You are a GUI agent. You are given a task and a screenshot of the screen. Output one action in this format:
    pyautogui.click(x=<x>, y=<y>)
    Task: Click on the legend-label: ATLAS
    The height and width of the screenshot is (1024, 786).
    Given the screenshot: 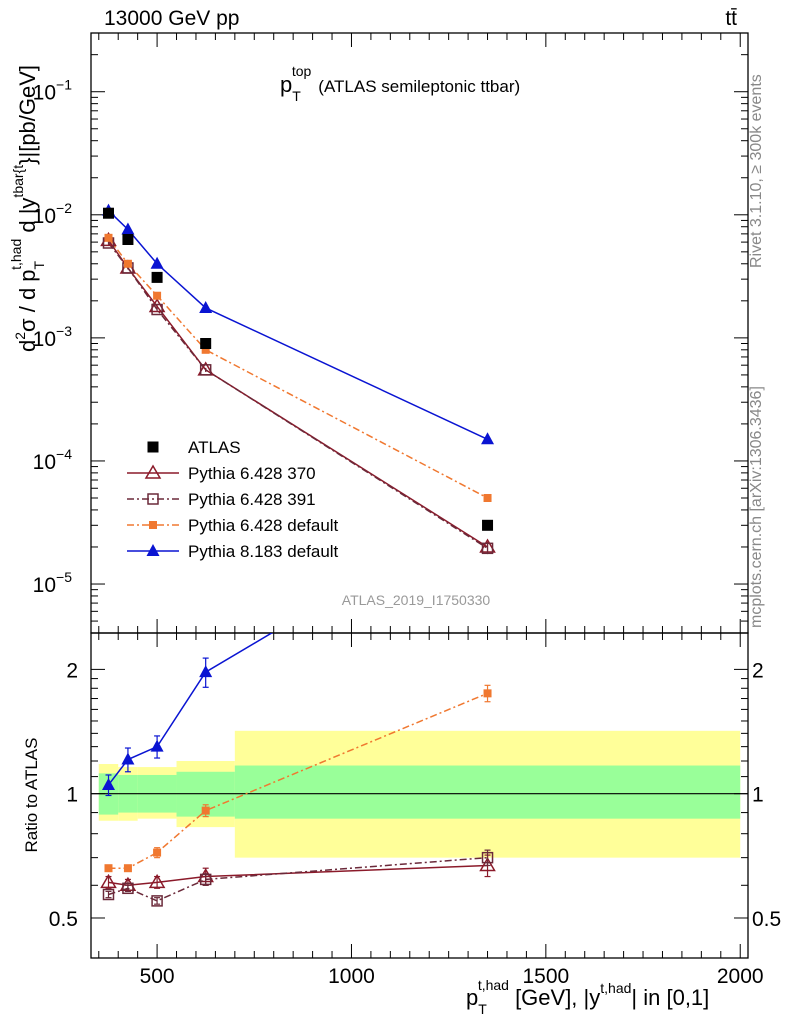 What is the action you would take?
    pyautogui.click(x=214, y=447)
    